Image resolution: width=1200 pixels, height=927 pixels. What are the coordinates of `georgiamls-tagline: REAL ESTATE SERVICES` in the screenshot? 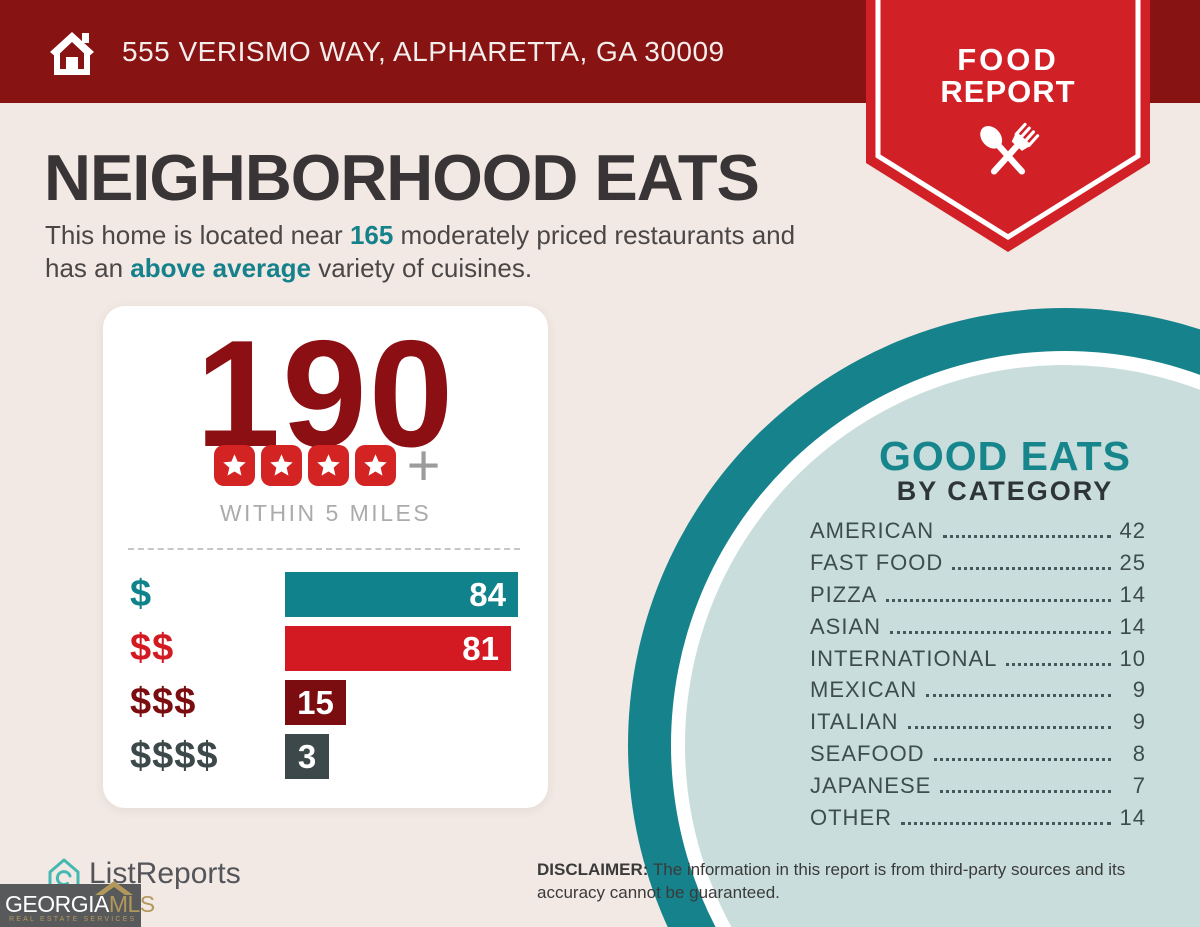 It's located at (73, 919).